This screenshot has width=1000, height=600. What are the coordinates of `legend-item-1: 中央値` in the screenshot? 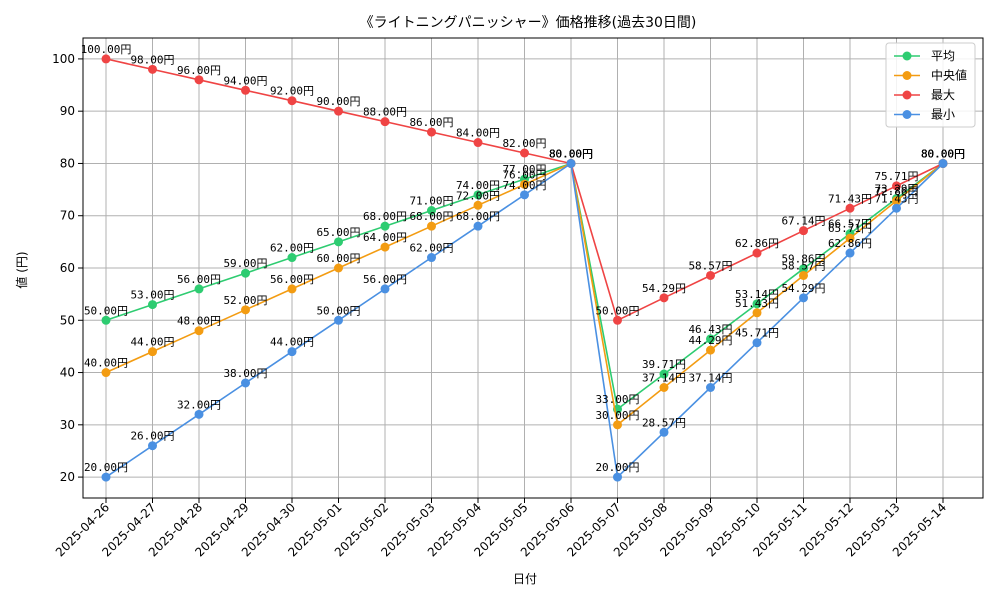 It's located at (930, 75).